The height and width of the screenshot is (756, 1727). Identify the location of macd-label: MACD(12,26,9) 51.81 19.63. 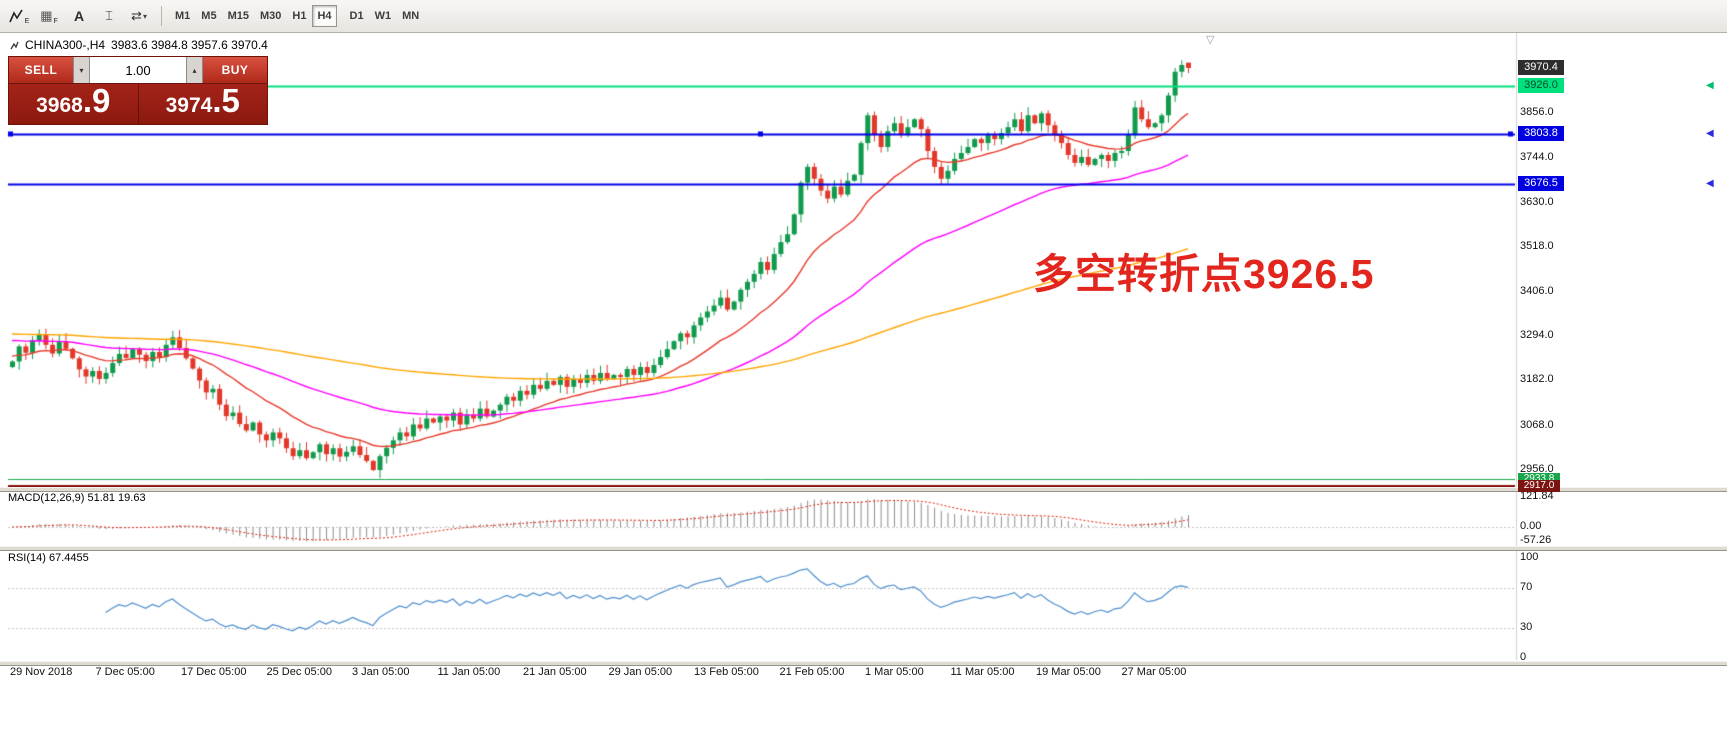
(77, 498).